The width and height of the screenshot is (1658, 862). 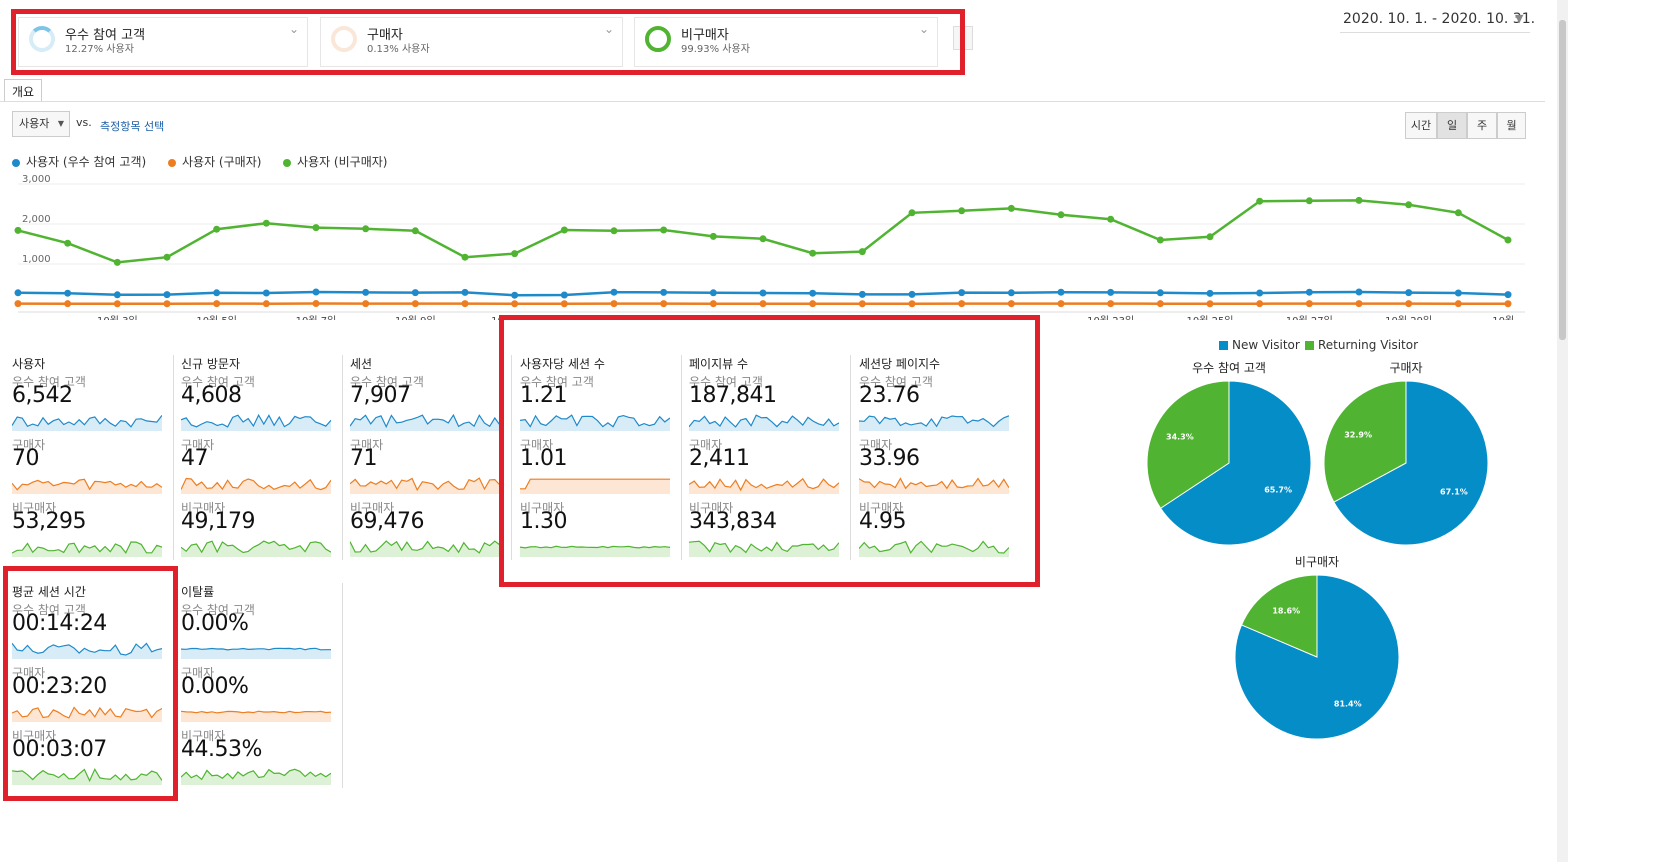 What do you see at coordinates (1439, 19) in the screenshot?
I see `date-range: 2020. 10. 1. - 2020. 10. 31.` at bounding box center [1439, 19].